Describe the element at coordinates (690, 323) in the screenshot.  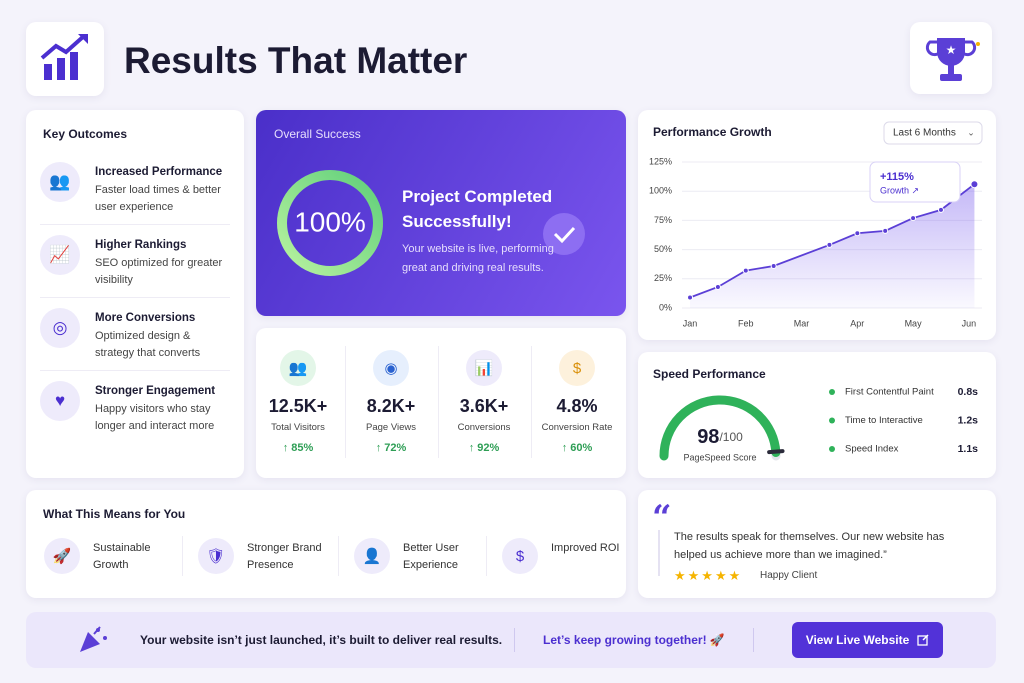
I see `x-tick-label: Jan` at that location.